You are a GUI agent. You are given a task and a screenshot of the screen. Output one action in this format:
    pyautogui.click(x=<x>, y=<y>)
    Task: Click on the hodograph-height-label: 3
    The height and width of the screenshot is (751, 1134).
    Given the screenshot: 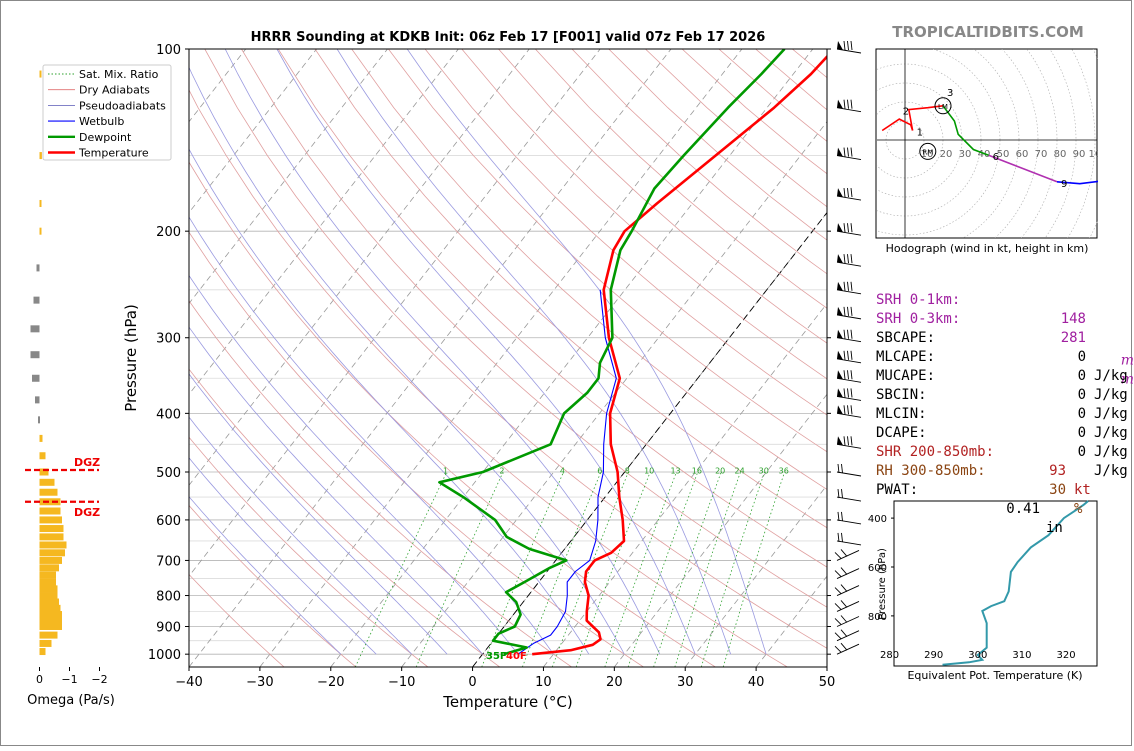 What is the action you would take?
    pyautogui.click(x=950, y=93)
    